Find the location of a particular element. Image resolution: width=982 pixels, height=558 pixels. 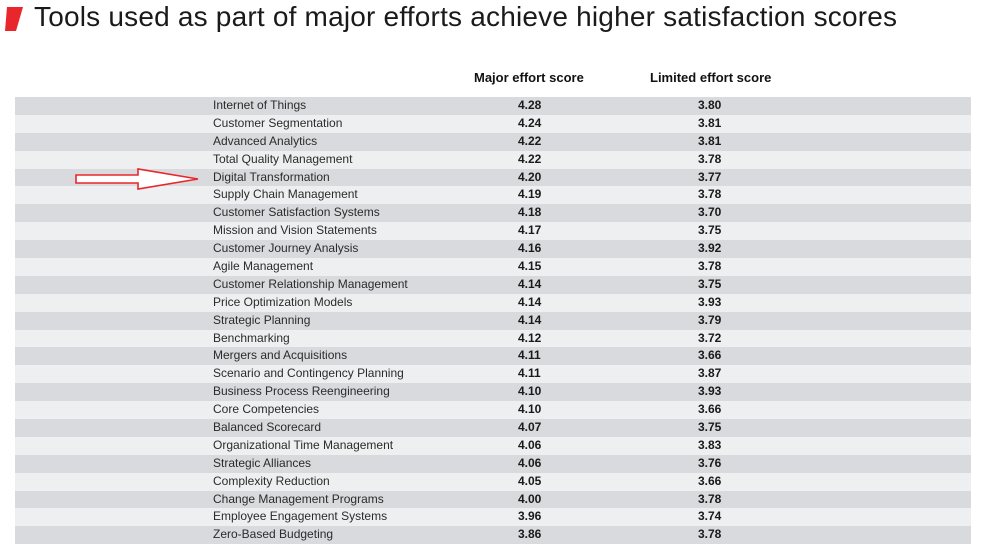

table-row: Price Optimization Models 4.14 3.93 is located at coordinates (493, 302).